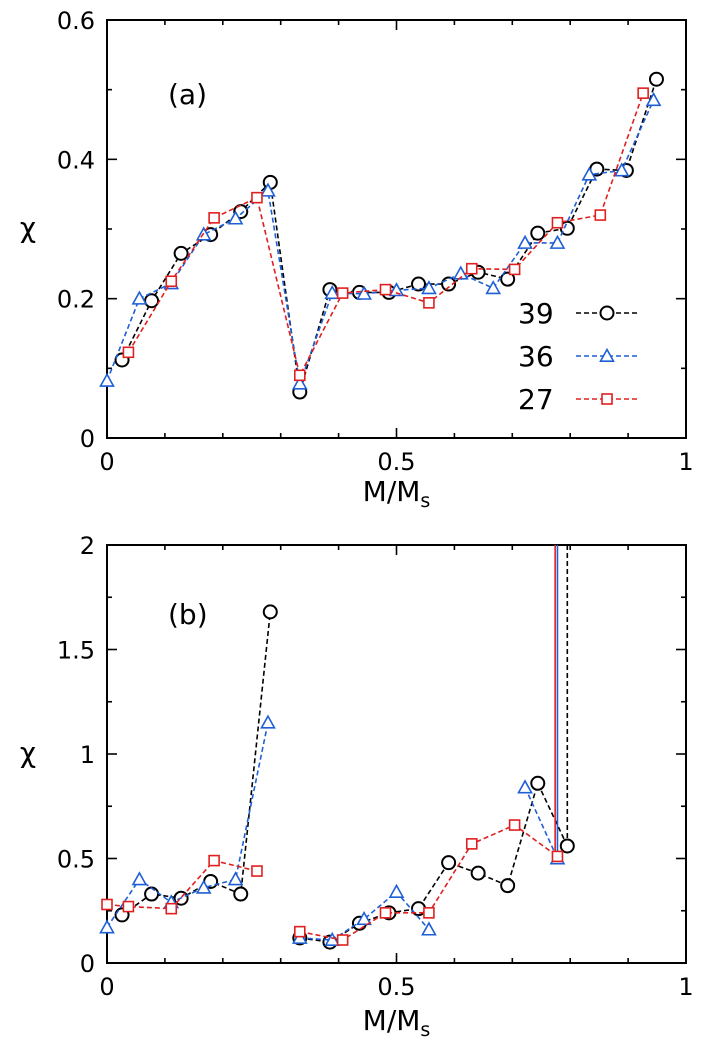 This screenshot has width=706, height=1051. Describe the element at coordinates (536, 356) in the screenshot. I see `legend-label: 36` at that location.